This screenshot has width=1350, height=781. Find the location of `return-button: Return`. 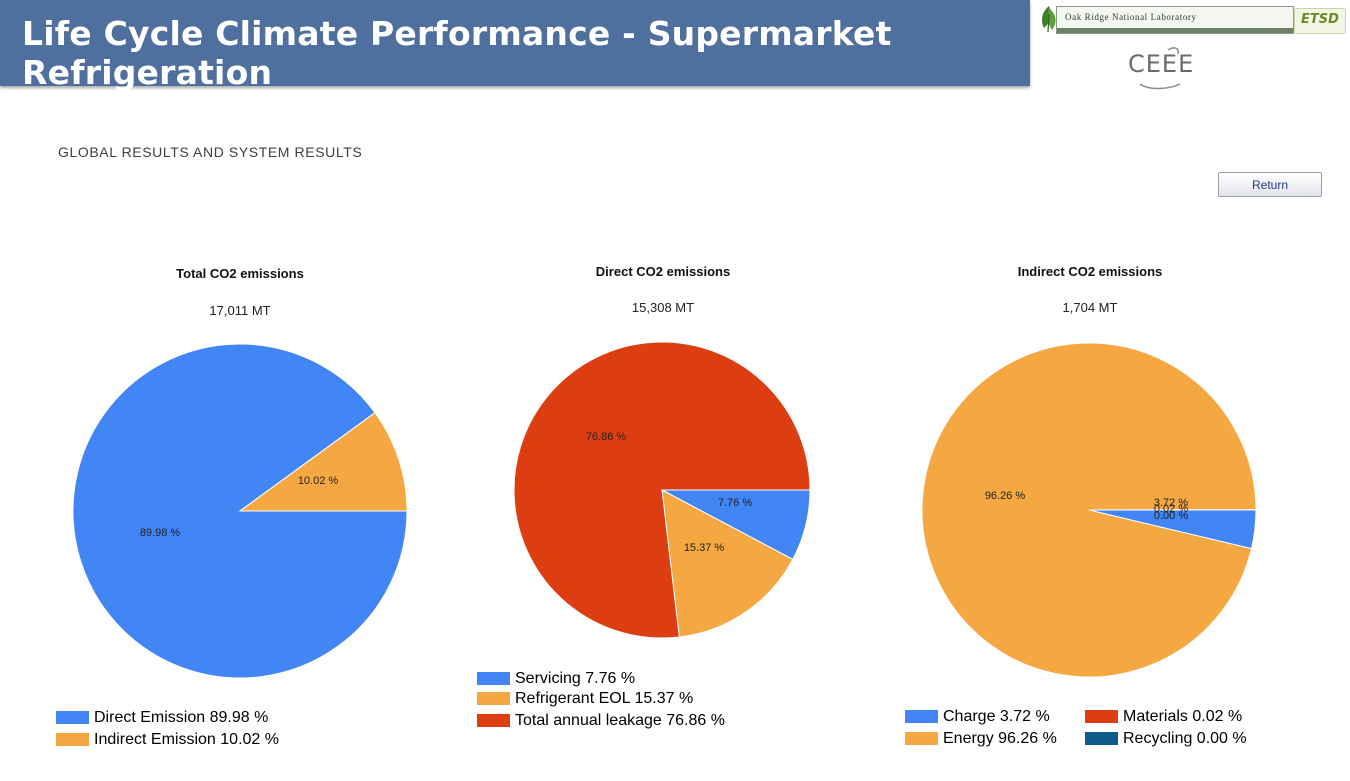

return-button: Return is located at coordinates (1270, 184).